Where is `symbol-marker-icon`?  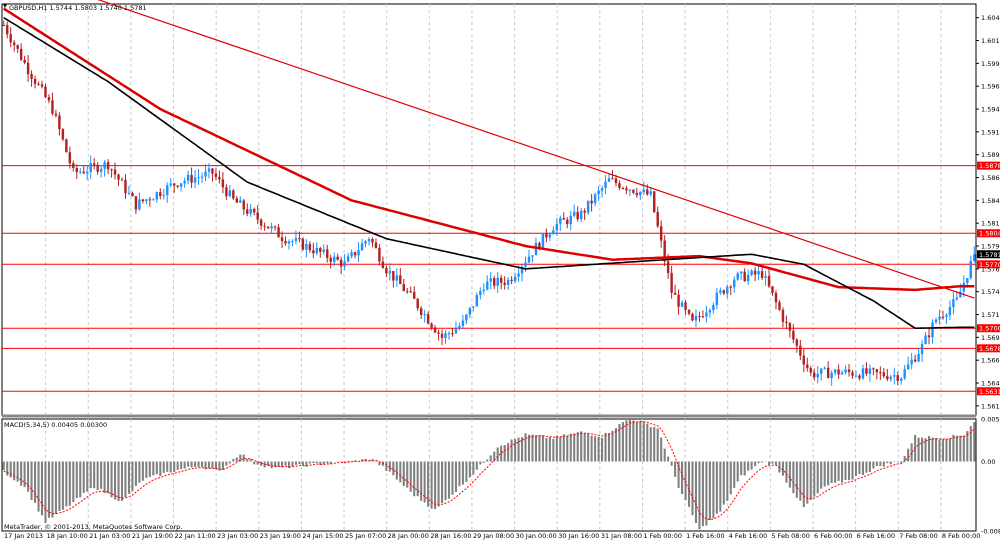
symbol-marker-icon is located at coordinates (5, 6).